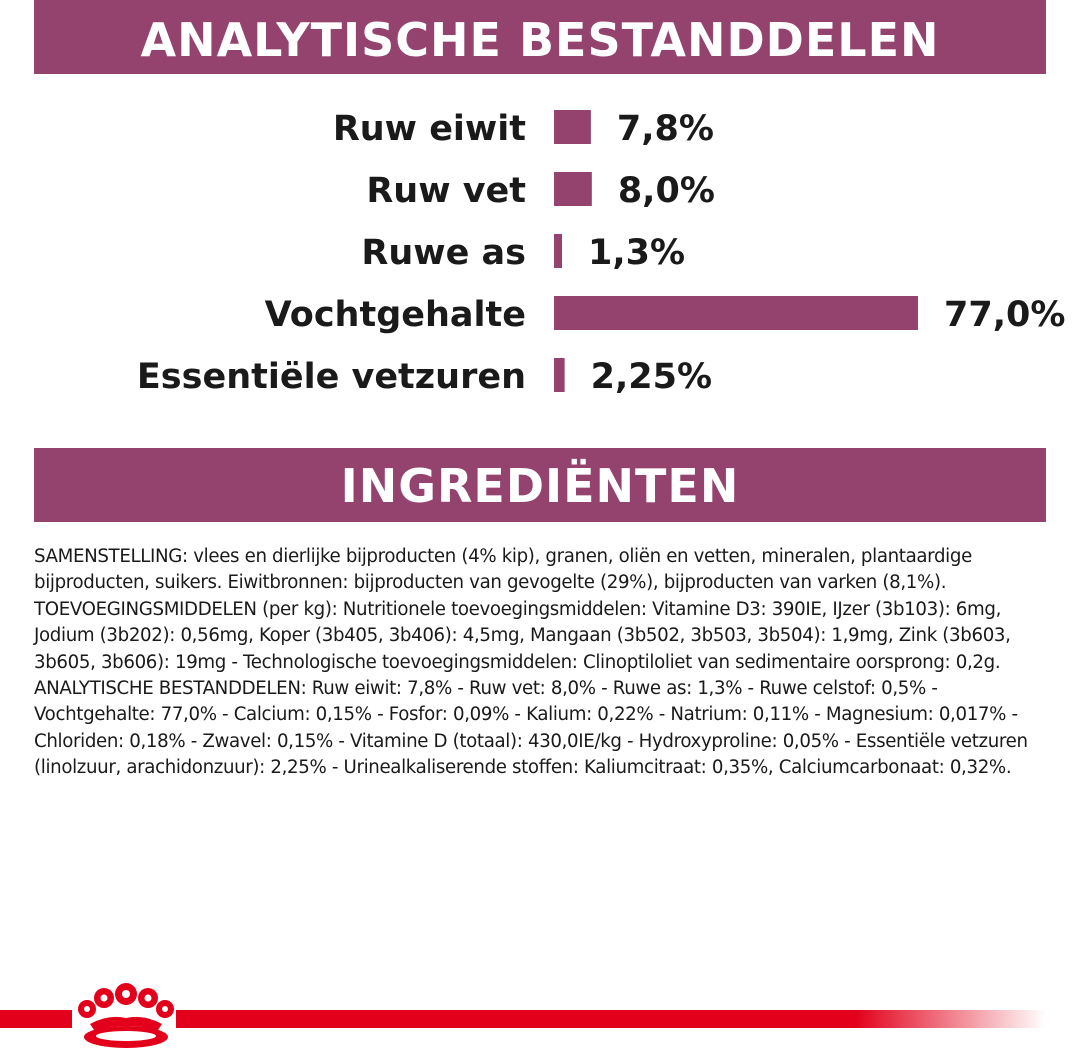  Describe the element at coordinates (395, 315) in the screenshot. I see `category-label: Vochtgehalte` at that location.